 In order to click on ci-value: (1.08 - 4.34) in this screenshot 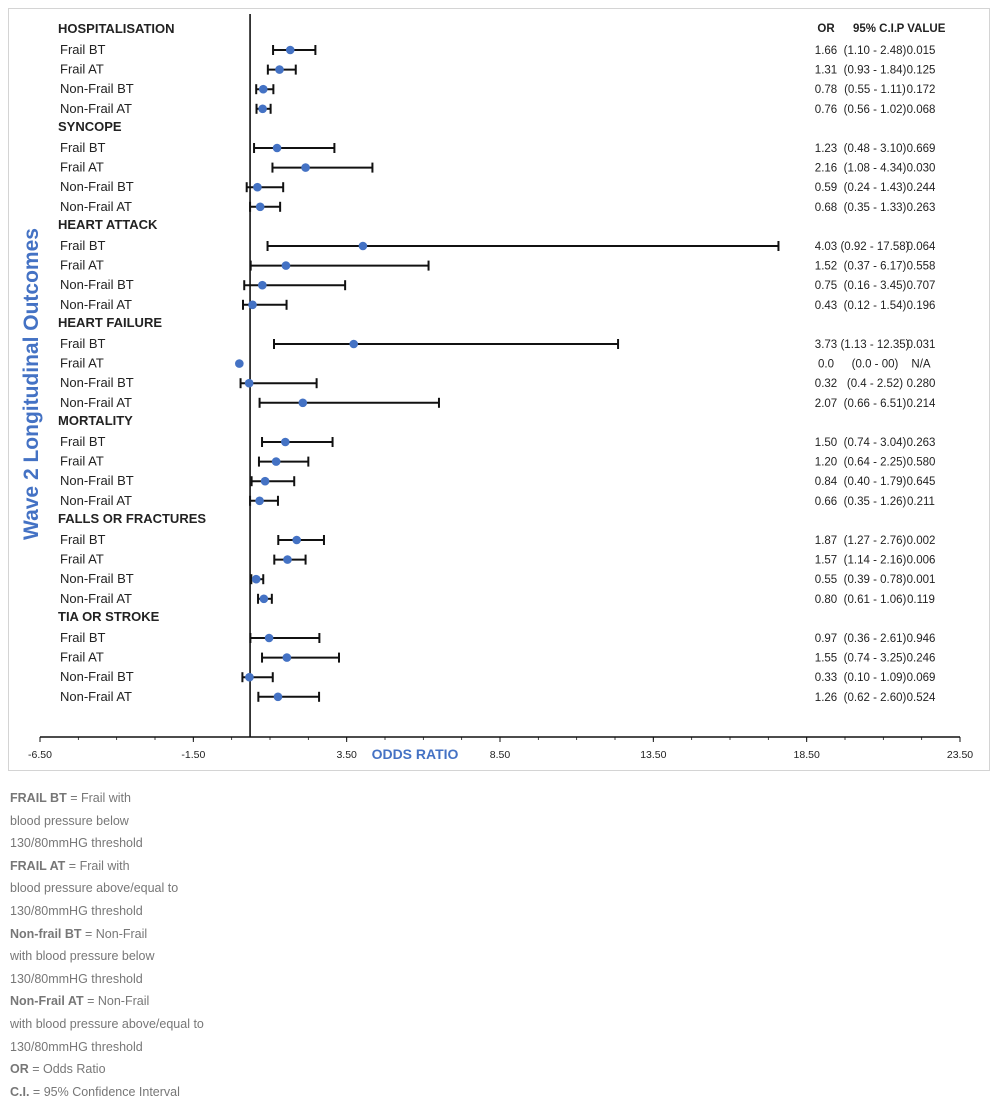, I will do `click(875, 169)`.